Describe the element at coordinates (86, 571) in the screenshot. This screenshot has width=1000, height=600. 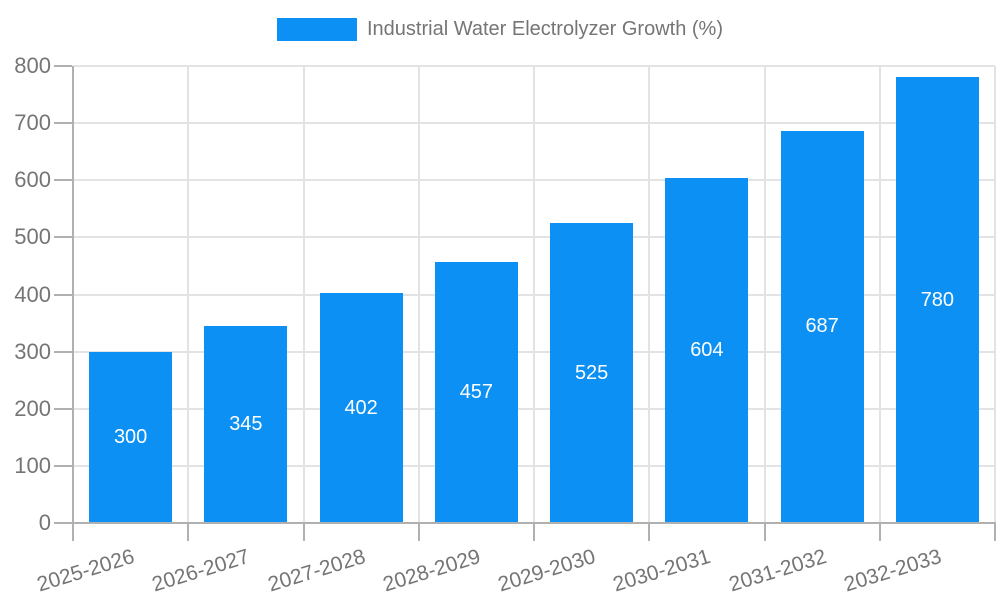
I see `x-axis-tick-label: 2025-2026` at that location.